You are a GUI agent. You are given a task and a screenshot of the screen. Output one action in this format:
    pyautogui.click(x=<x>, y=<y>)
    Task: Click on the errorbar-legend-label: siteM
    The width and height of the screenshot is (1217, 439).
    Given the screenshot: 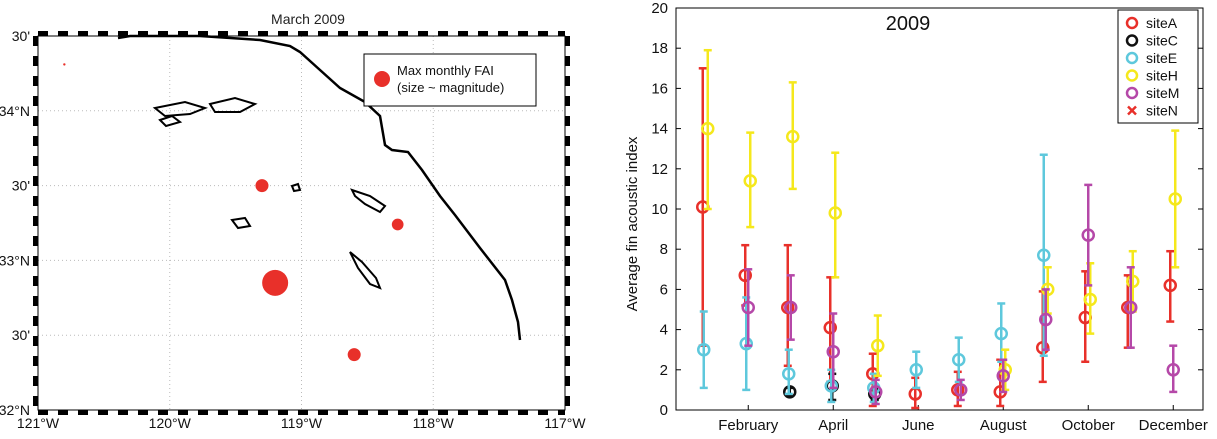 What is the action you would take?
    pyautogui.click(x=1162, y=93)
    